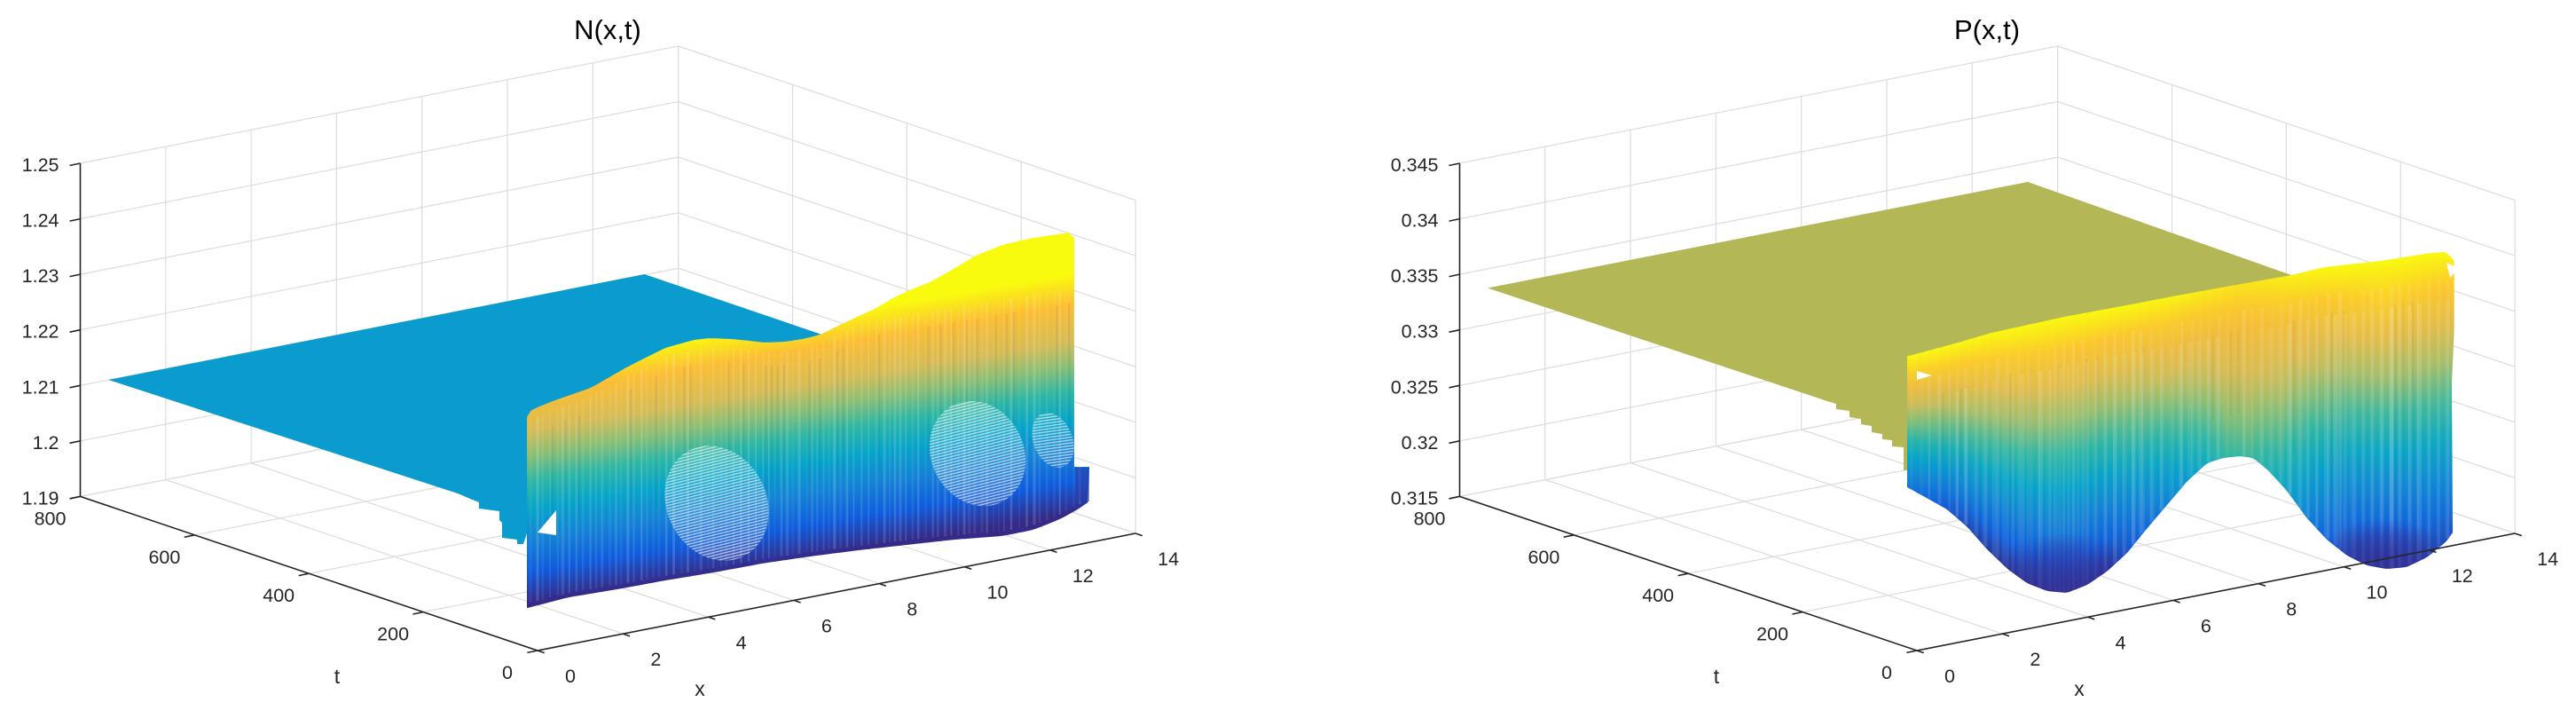 Image resolution: width=2576 pixels, height=710 pixels. Describe the element at coordinates (1415, 498) in the screenshot. I see `svg-text: 0.315` at that location.